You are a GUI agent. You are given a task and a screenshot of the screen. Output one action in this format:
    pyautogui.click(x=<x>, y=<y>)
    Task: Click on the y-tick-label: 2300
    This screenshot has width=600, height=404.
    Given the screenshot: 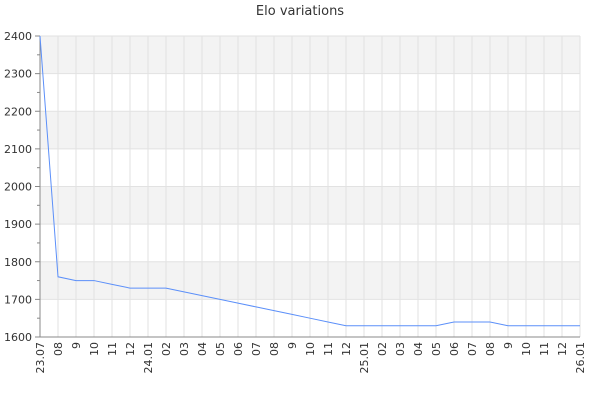 What is the action you would take?
    pyautogui.click(x=18, y=74)
    